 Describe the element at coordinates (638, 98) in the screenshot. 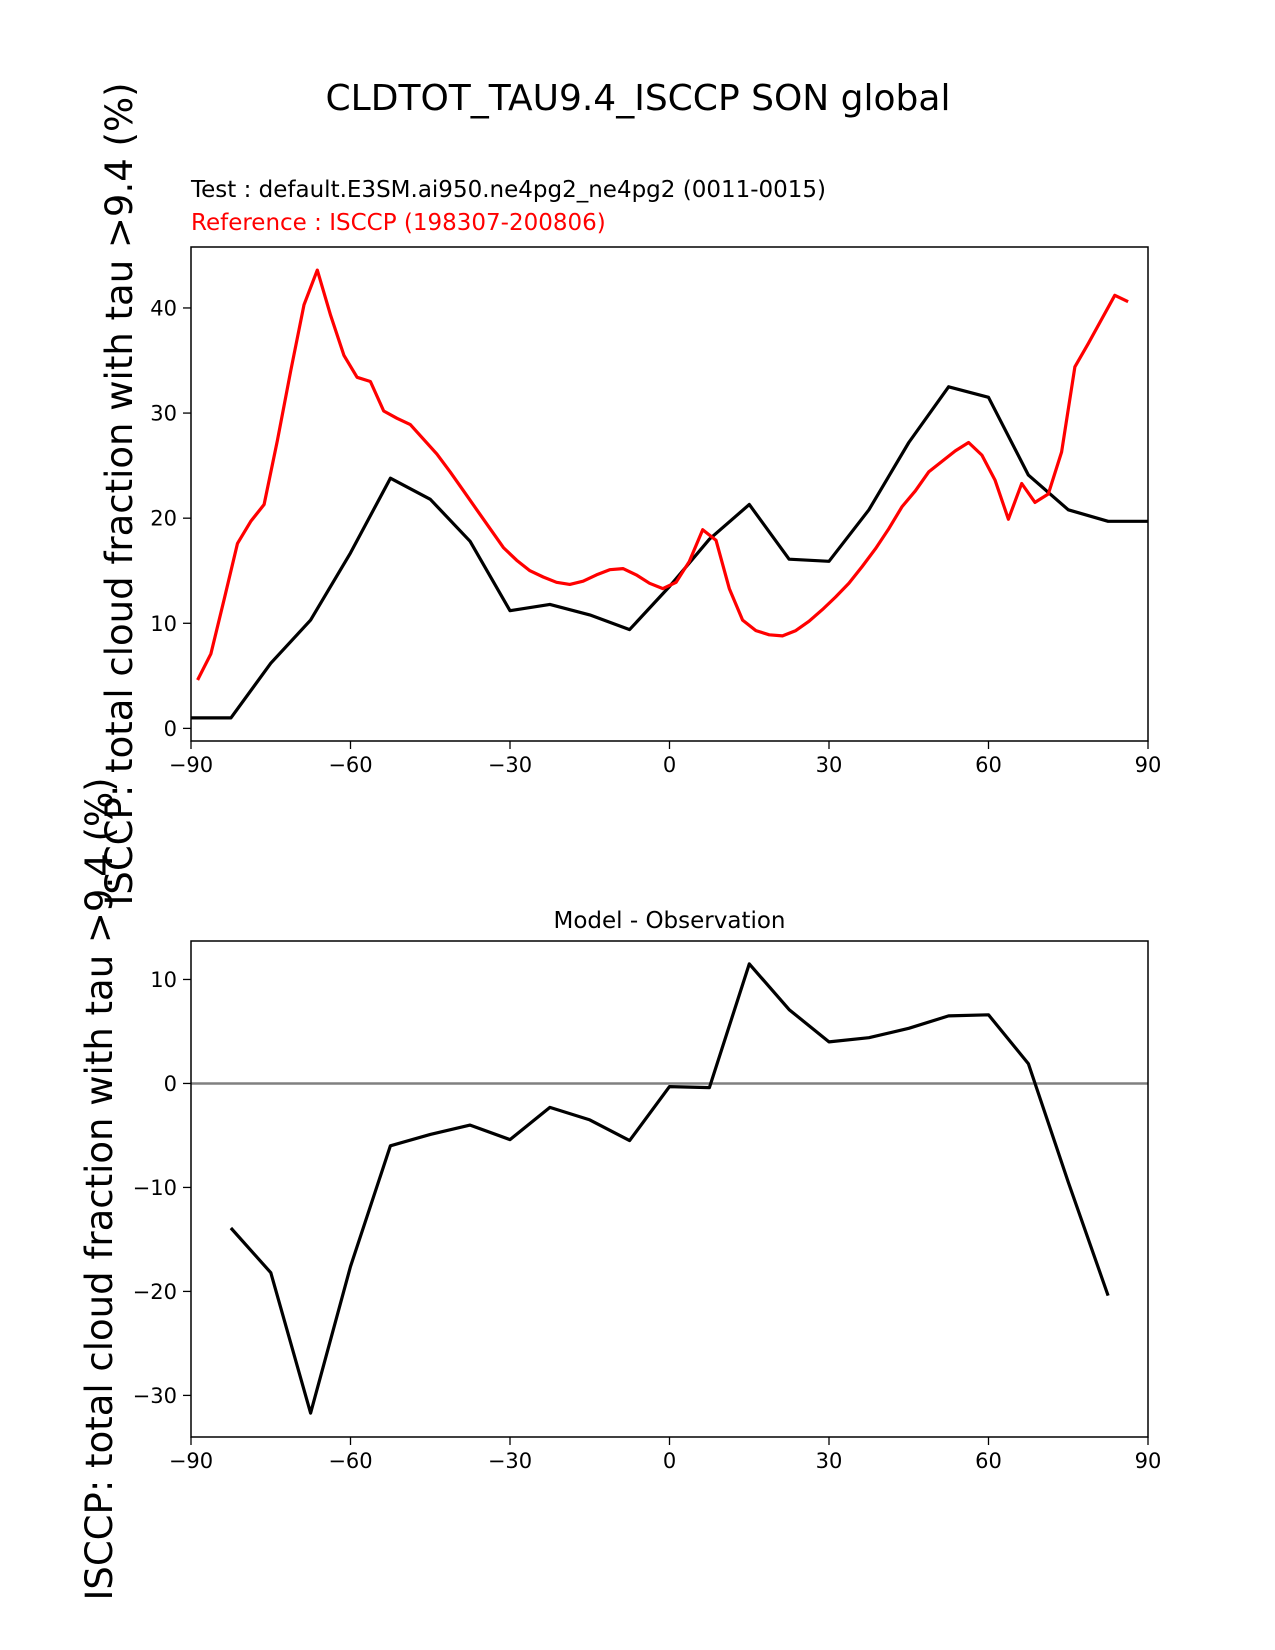

I see `figure-title: CLDTOT_TAU9.4_ISCCP SON global` at that location.